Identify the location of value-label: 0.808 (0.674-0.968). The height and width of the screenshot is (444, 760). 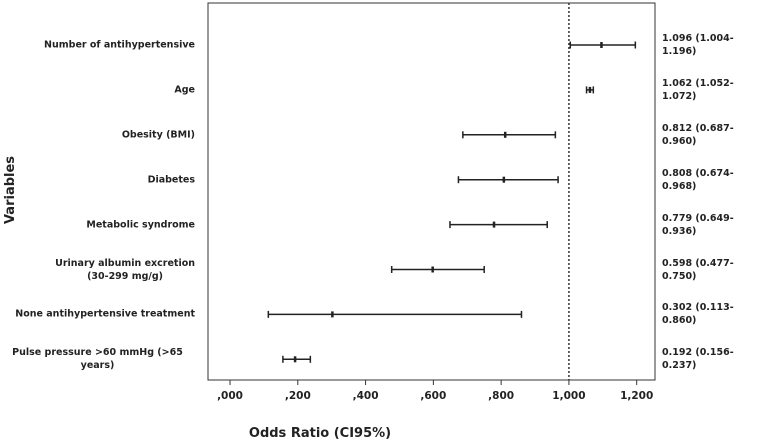
(698, 179).